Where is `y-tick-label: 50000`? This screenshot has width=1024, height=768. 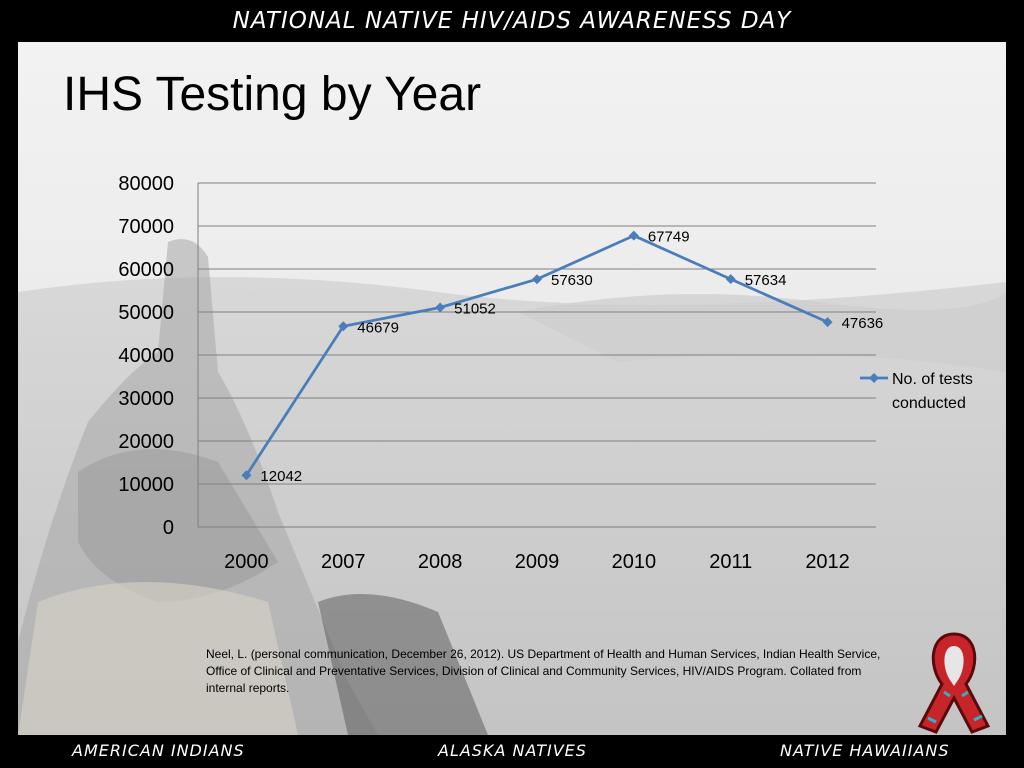
y-tick-label: 50000 is located at coordinates (146, 313).